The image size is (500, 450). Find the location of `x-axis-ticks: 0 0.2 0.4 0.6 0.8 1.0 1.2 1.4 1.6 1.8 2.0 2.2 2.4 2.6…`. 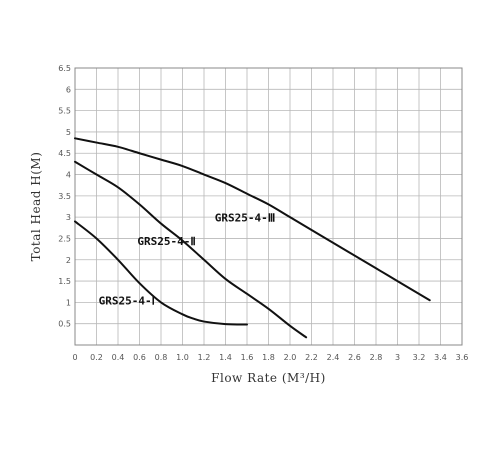

x-axis-ticks: 0 0.2 0.4 0.6 0.8 1.0 1.2 1.4 1.6 1.8 2.0 2.2 2.4 2.6… is located at coordinates (270, 357).